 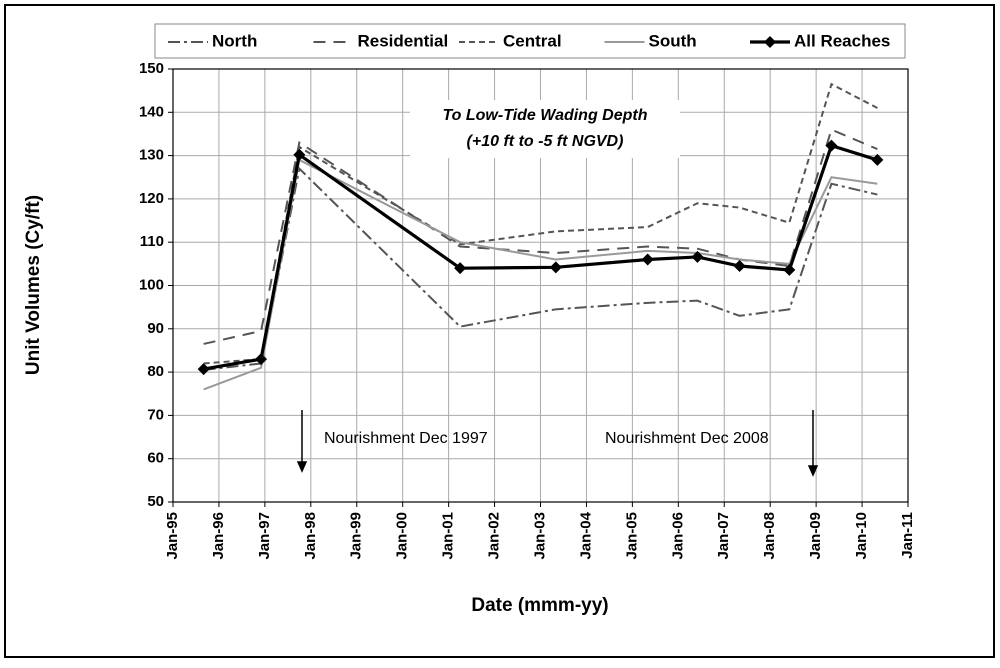 What do you see at coordinates (585, 535) in the screenshot?
I see `x-tick-label: Jan-04` at bounding box center [585, 535].